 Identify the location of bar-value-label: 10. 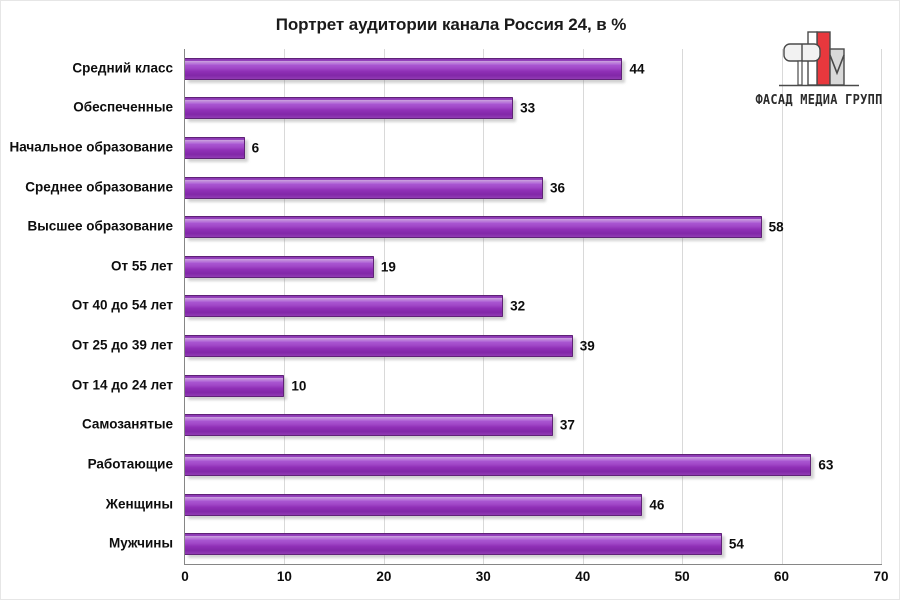
(299, 386).